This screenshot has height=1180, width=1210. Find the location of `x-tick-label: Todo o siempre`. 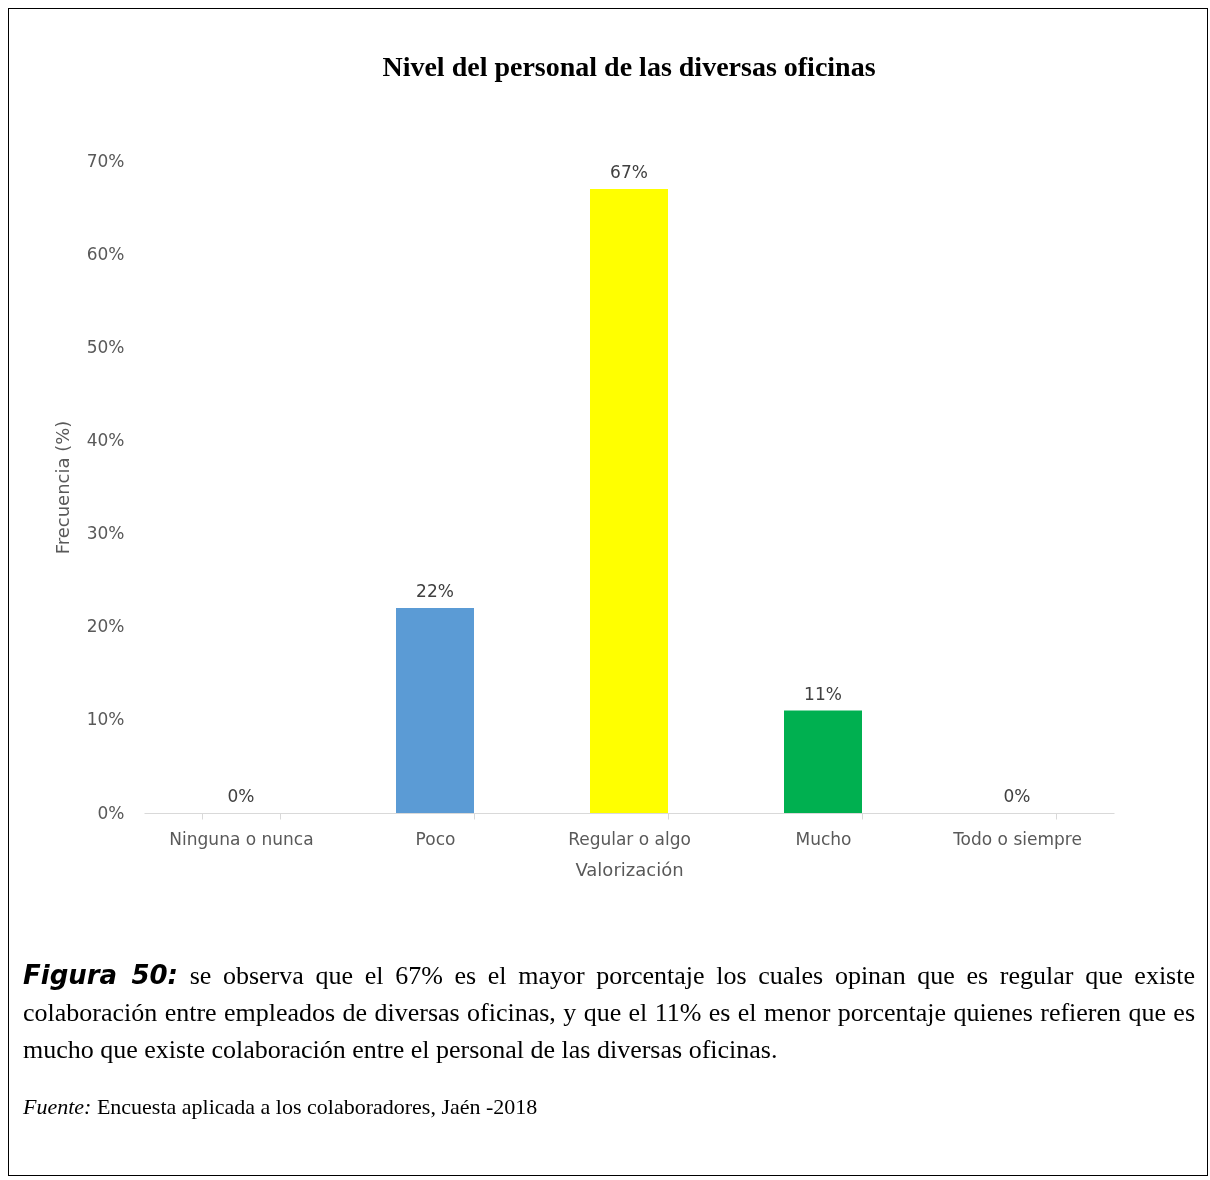

x-tick-label: Todo o siempre is located at coordinates (1017, 838).